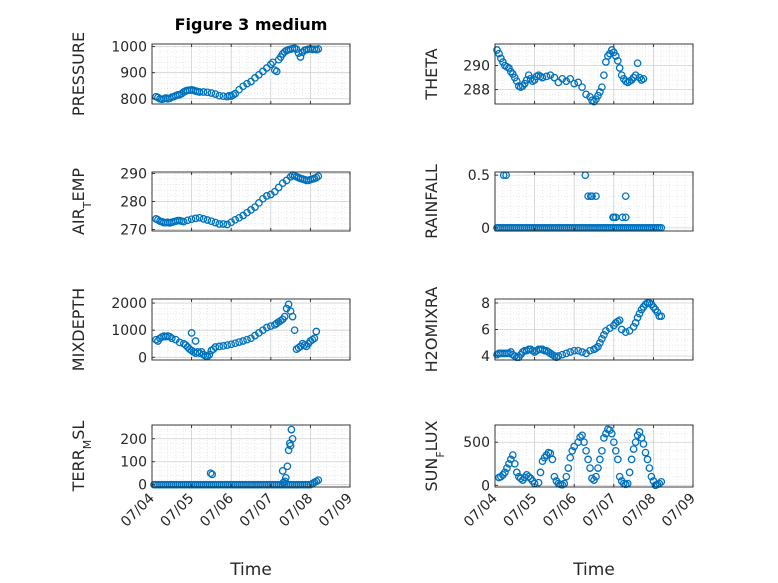 This screenshot has height=583, width=778. I want to click on y-tick-label: 2000, so click(129, 304).